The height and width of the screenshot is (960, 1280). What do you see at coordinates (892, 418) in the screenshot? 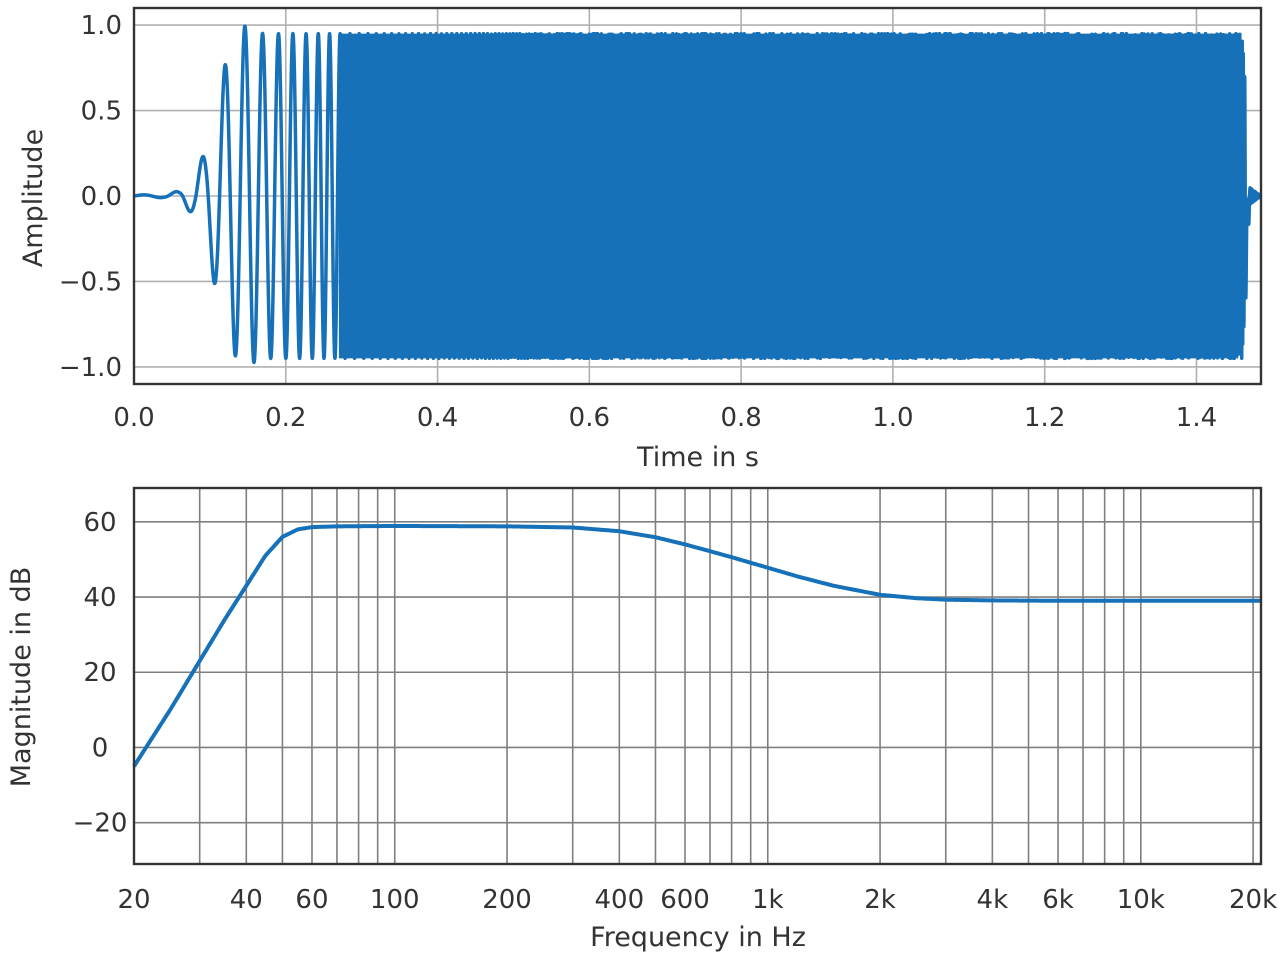
I see `time-chart-x-tick-label: 1.0` at bounding box center [892, 418].